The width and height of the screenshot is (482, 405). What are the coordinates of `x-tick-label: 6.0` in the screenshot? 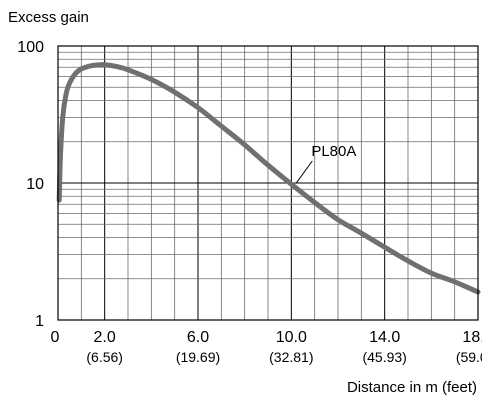 It's located at (198, 337).